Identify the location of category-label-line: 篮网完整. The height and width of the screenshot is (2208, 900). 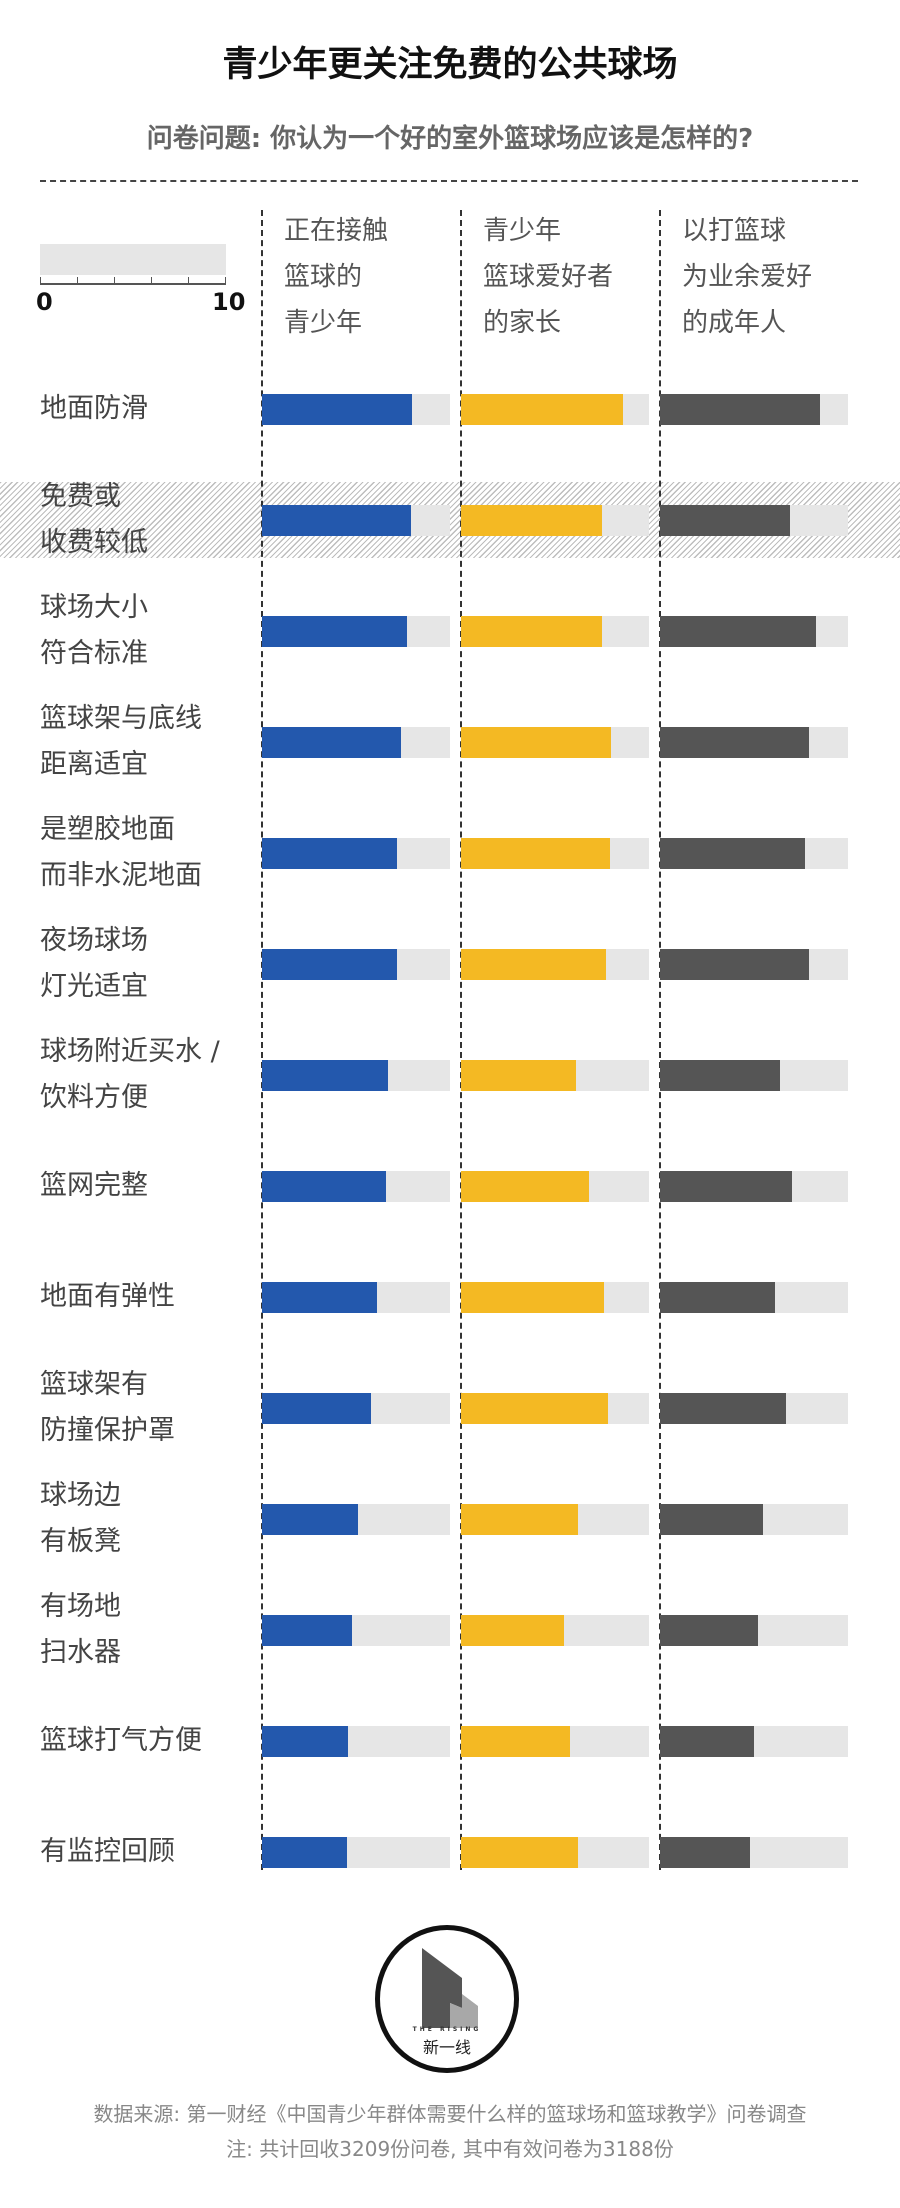
(94, 1185).